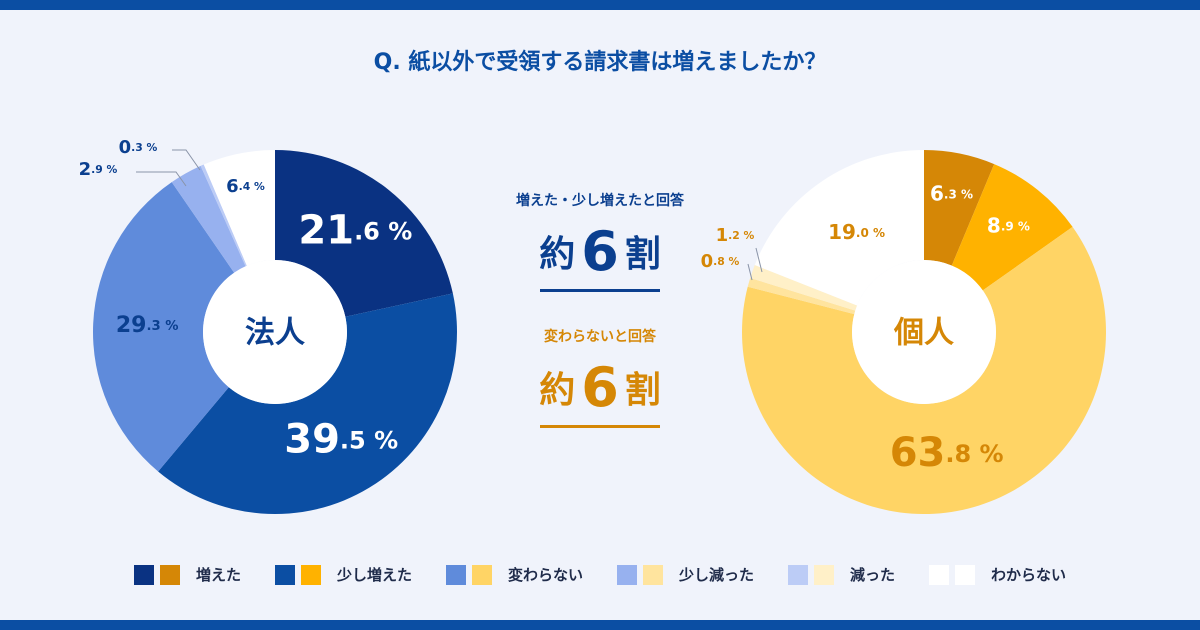 The width and height of the screenshot is (1200, 630). What do you see at coordinates (951, 193) in the screenshot?
I see `value-label-individual-0: 6.3 %` at bounding box center [951, 193].